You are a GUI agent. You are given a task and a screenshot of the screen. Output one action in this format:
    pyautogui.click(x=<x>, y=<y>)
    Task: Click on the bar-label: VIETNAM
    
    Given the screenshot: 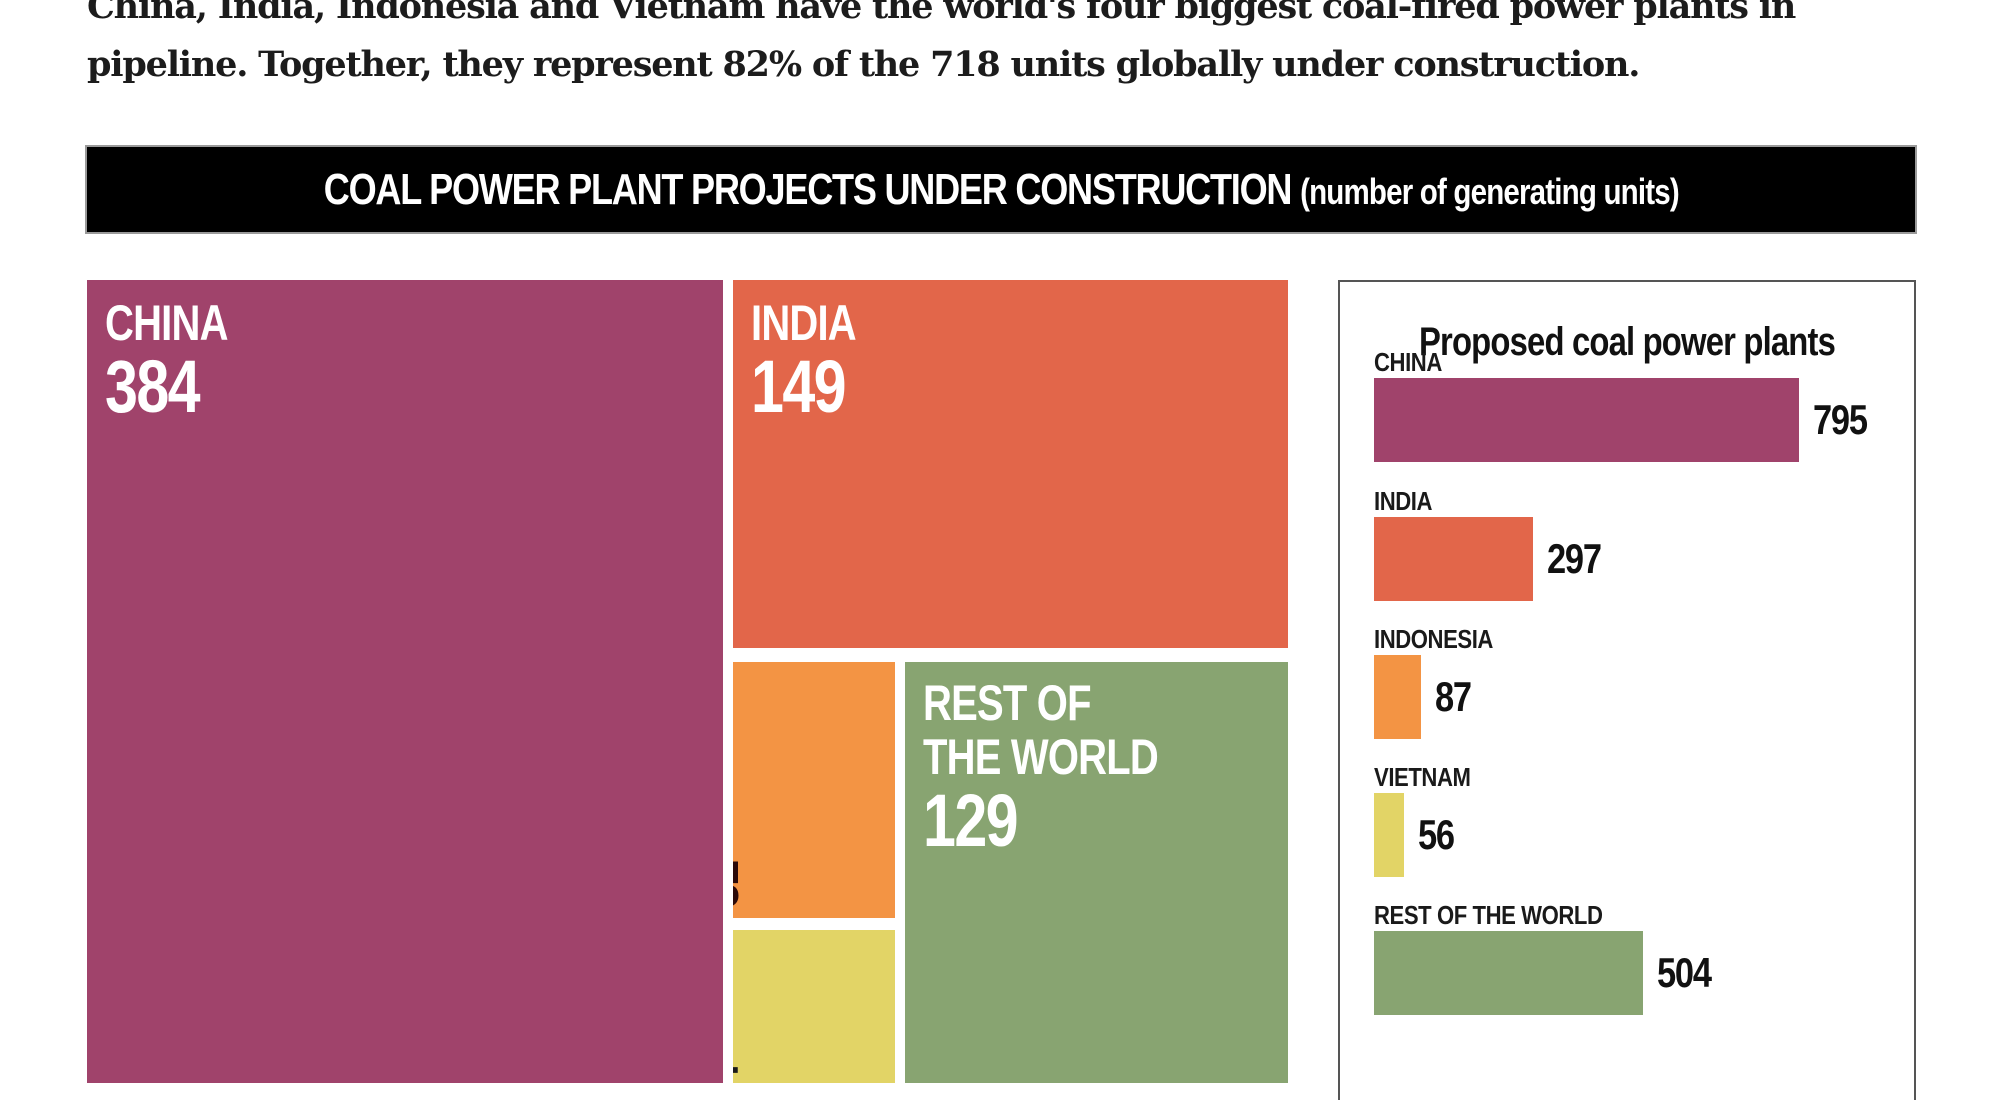 What is the action you would take?
    pyautogui.click(x=1422, y=777)
    